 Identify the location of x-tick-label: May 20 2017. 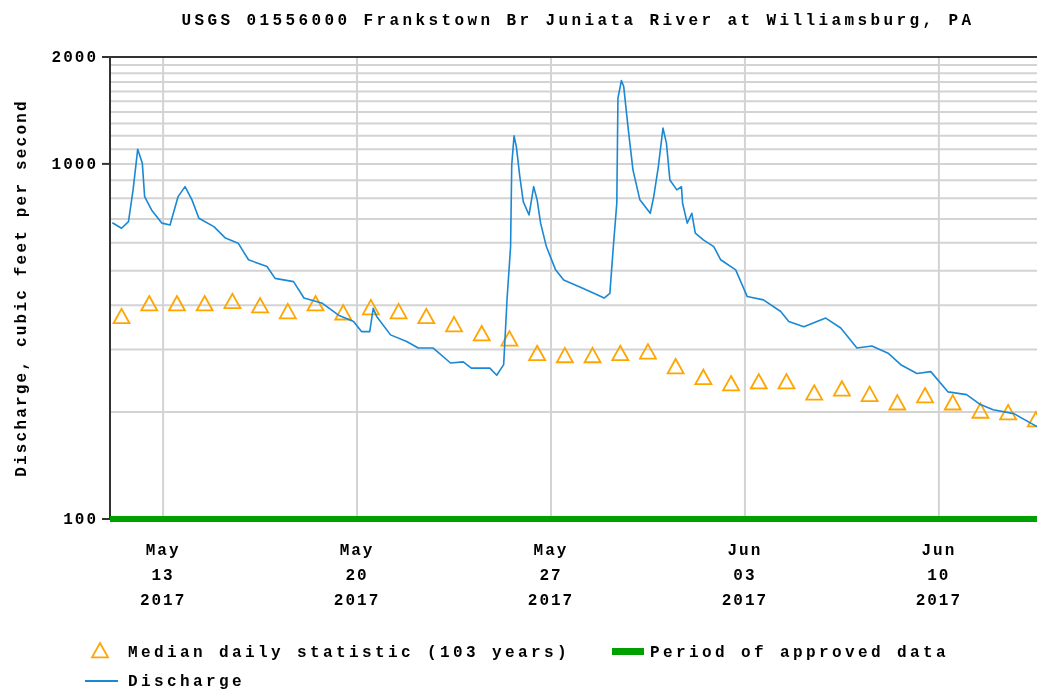
(357, 576).